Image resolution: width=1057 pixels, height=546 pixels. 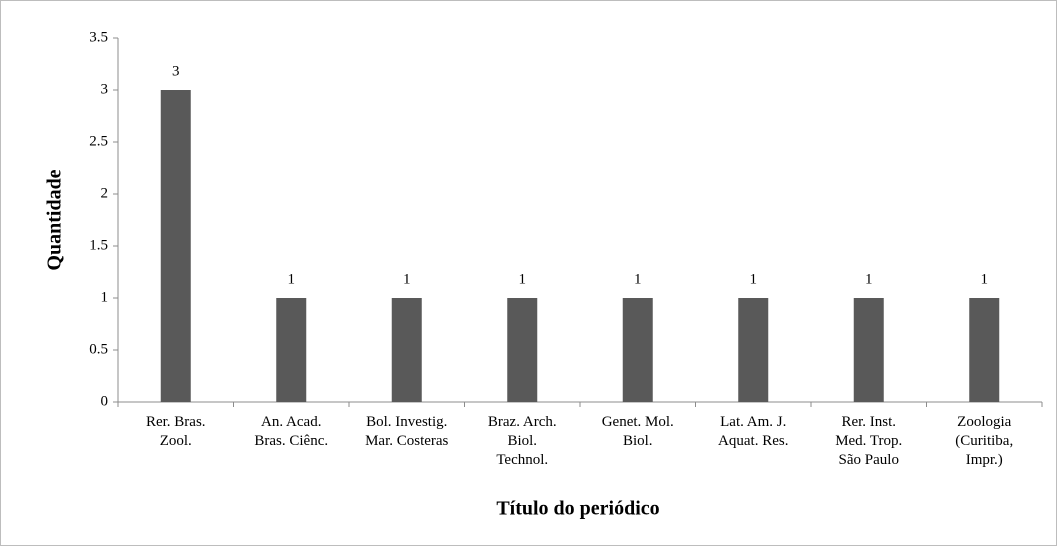 I want to click on x-tick-label: An. Acad. Bras. Ciênc., so click(x=291, y=431).